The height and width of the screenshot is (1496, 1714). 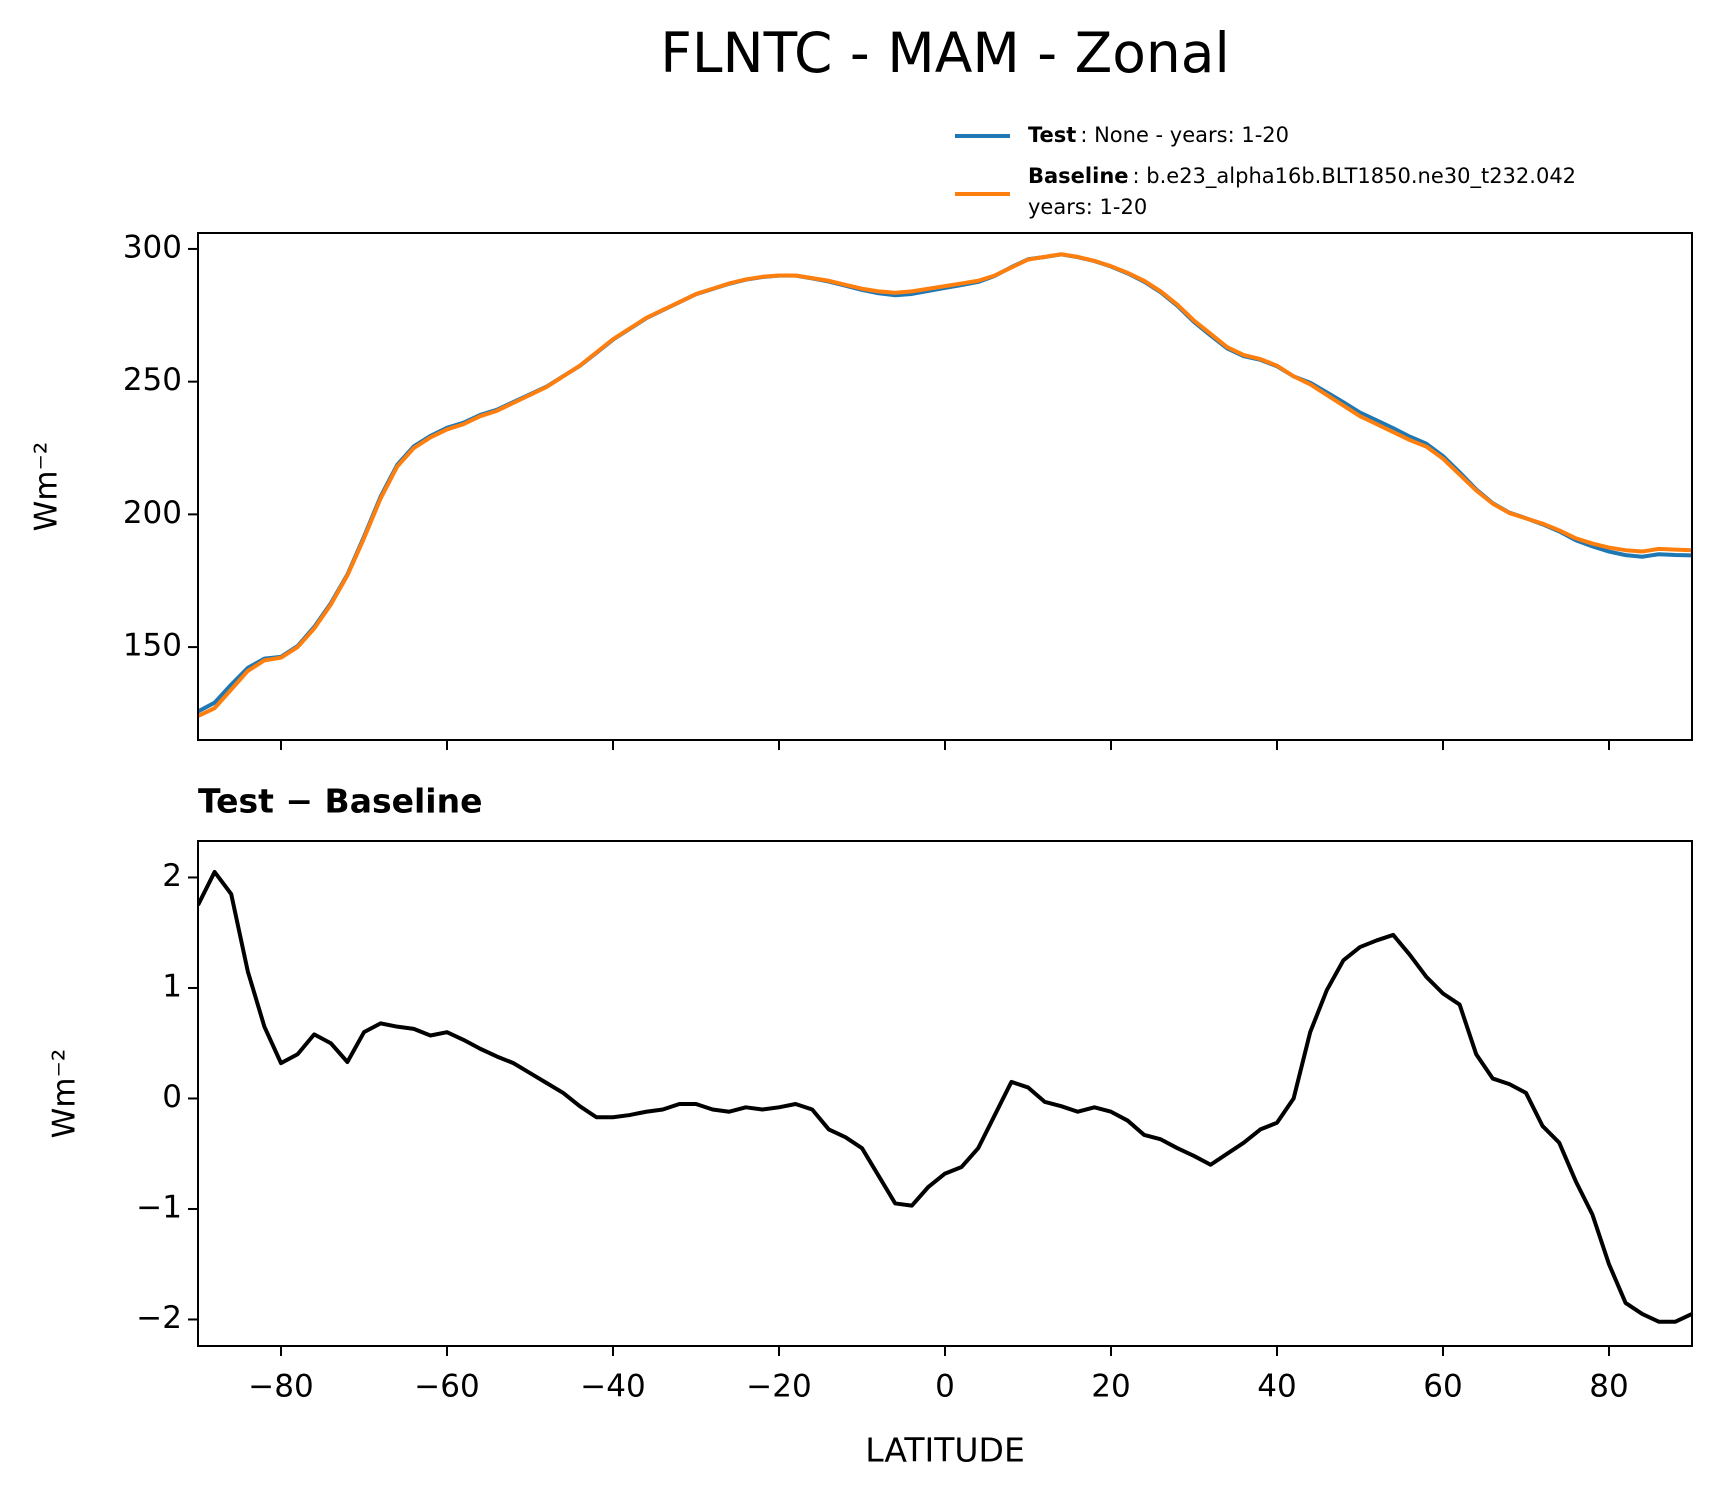 I want to click on figure-title: FLNTC - MAM - Zonal, so click(x=945, y=53).